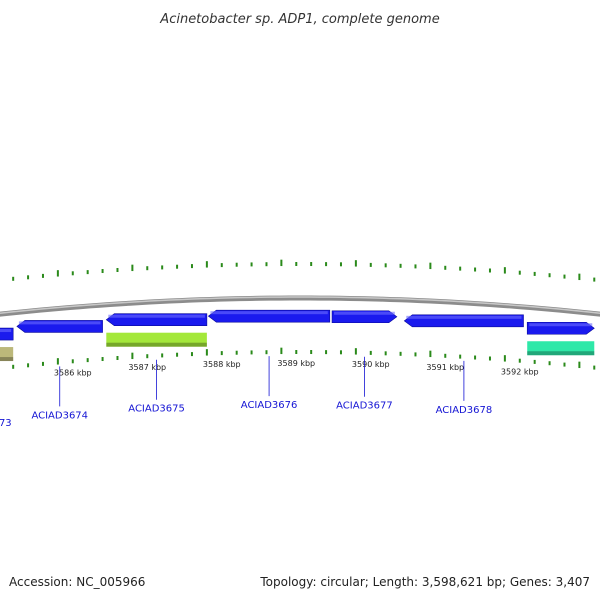  I want to click on tick-label-3588: 3588 kbp, so click(222, 364).